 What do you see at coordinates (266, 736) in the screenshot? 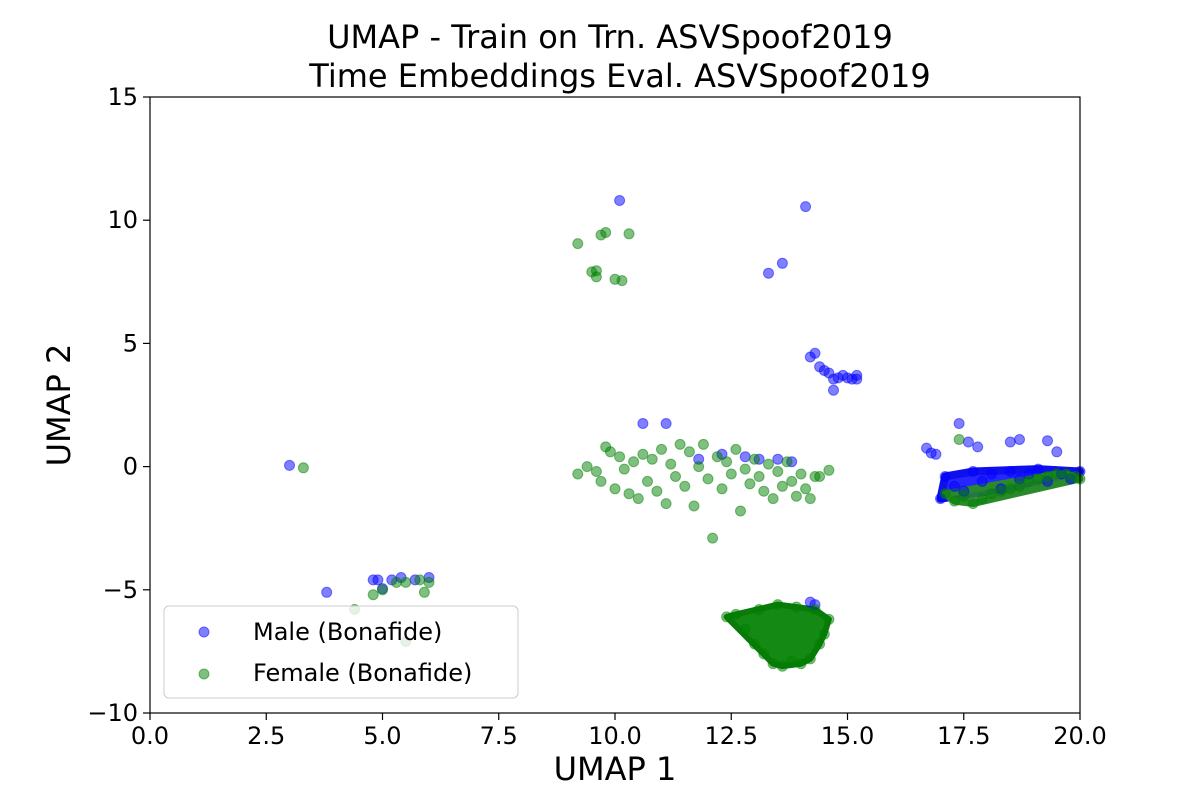
I see `x-tick-label: 2.5` at bounding box center [266, 736].